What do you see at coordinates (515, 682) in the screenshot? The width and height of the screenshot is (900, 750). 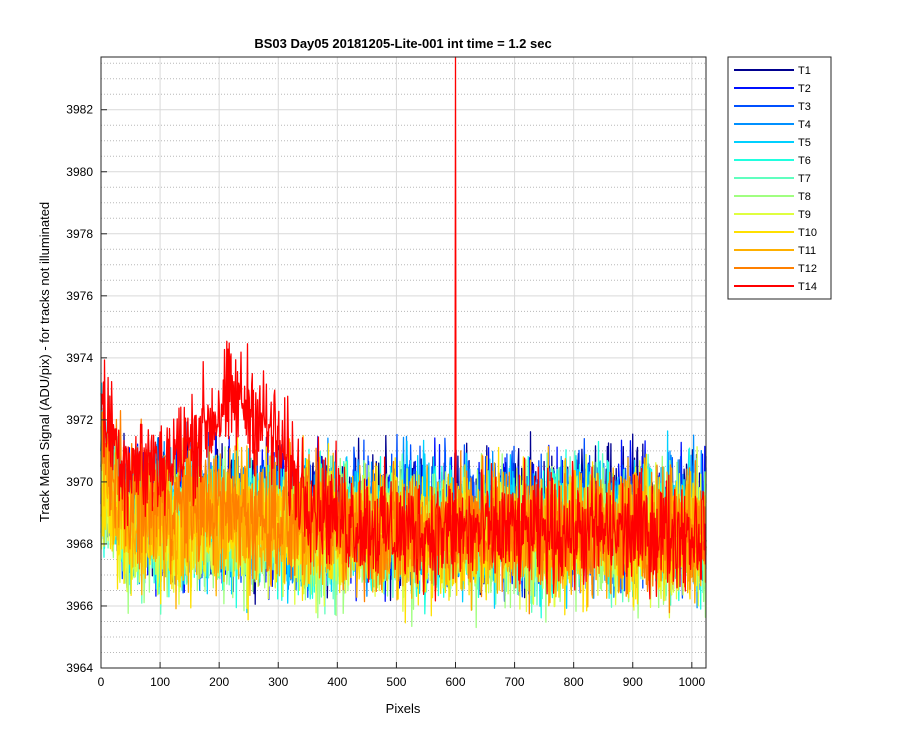 I see `x-tick-label: 700` at bounding box center [515, 682].